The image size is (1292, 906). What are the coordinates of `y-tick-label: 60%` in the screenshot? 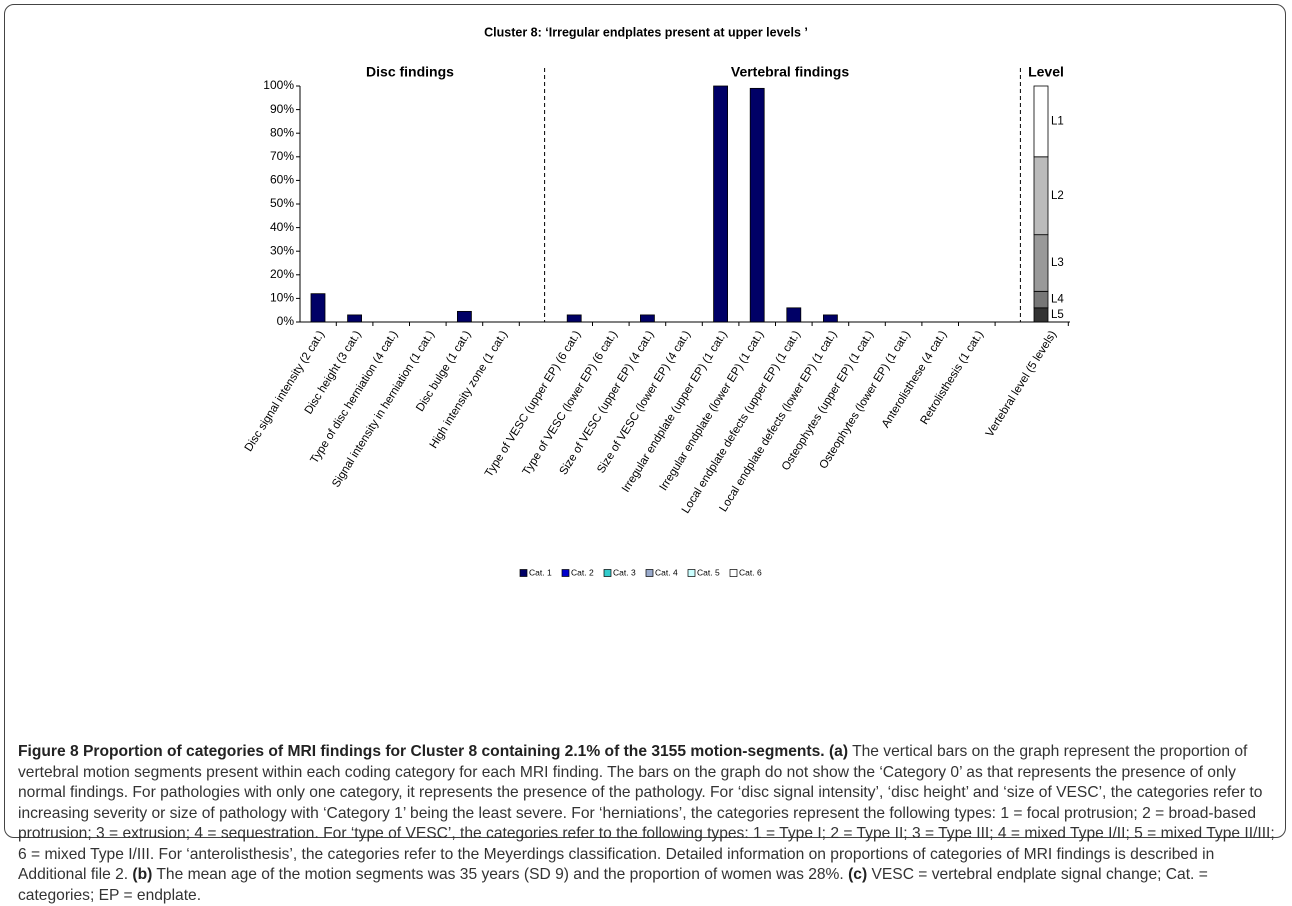 It's located at (282, 180).